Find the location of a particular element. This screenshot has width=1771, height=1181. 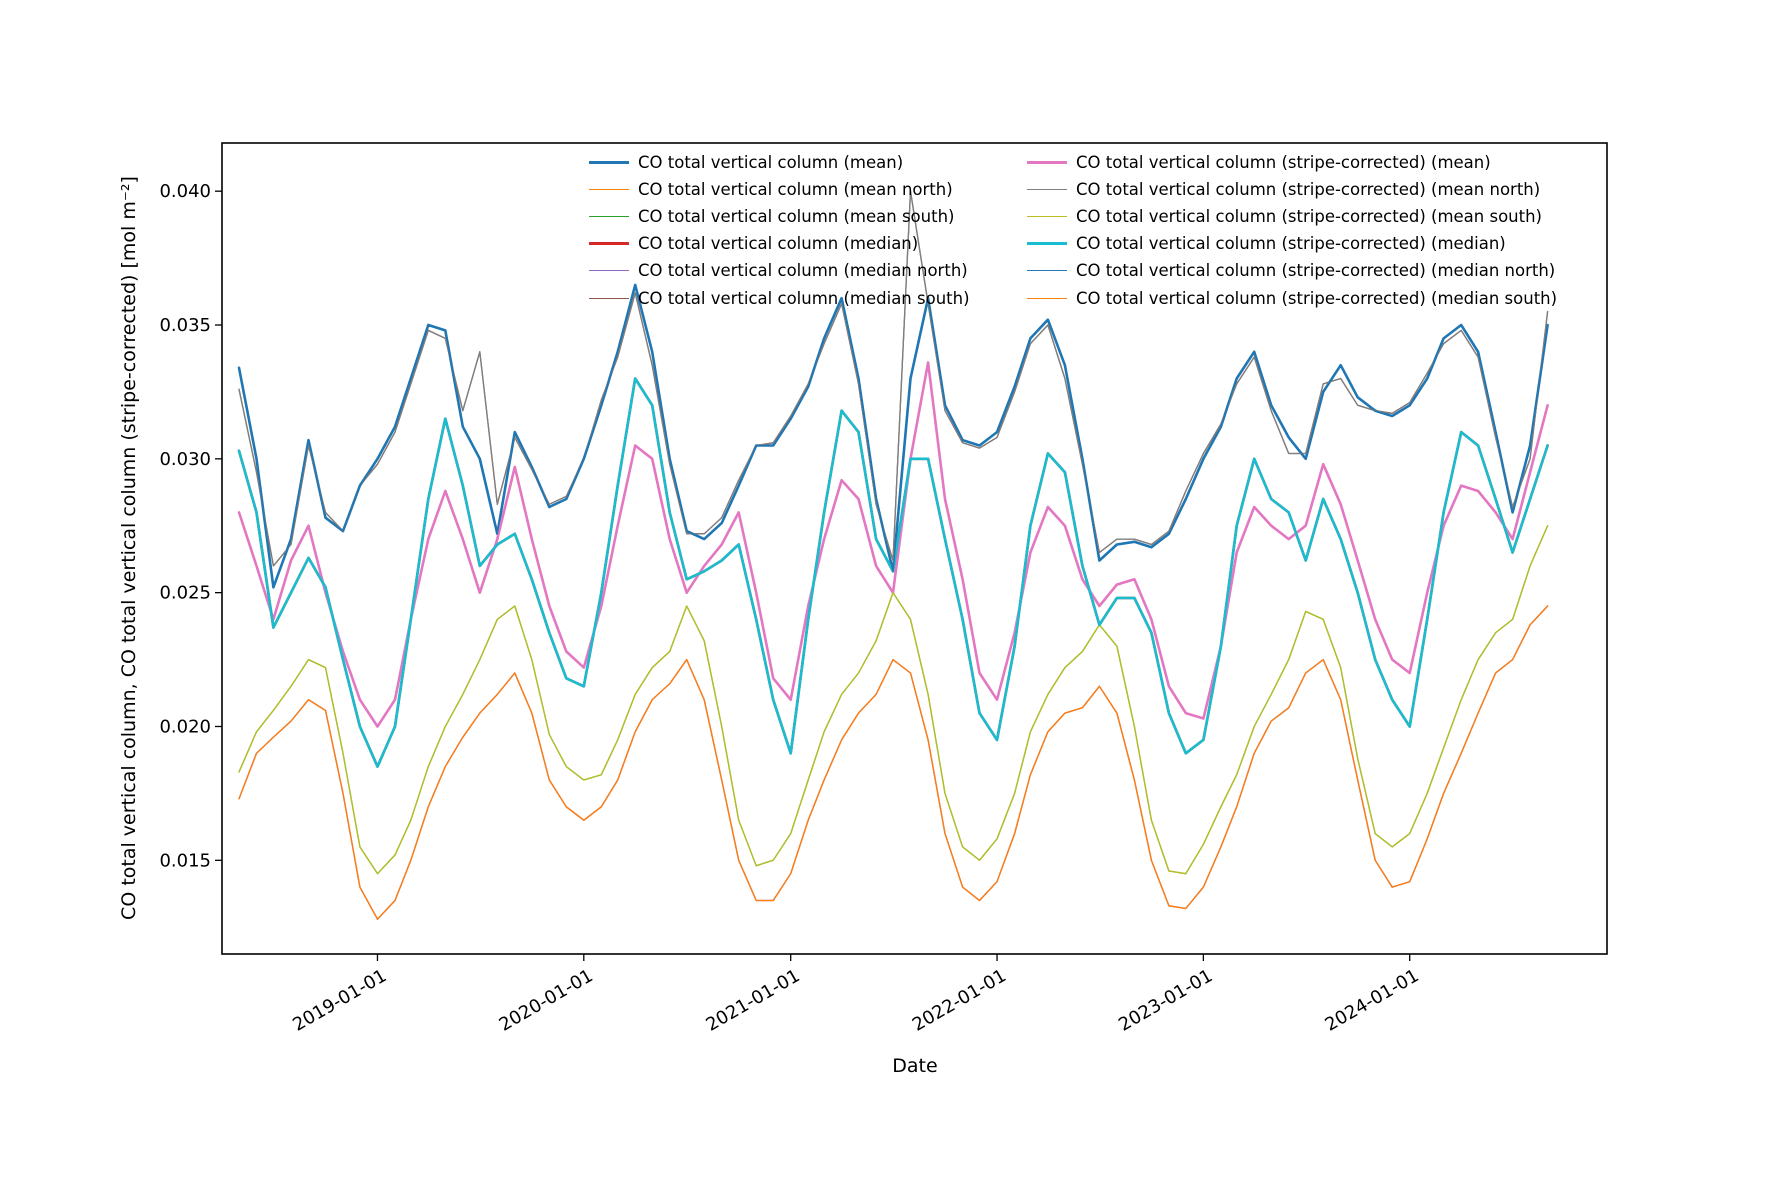

legend-label: CO total vertical column (median south) is located at coordinates (804, 298).